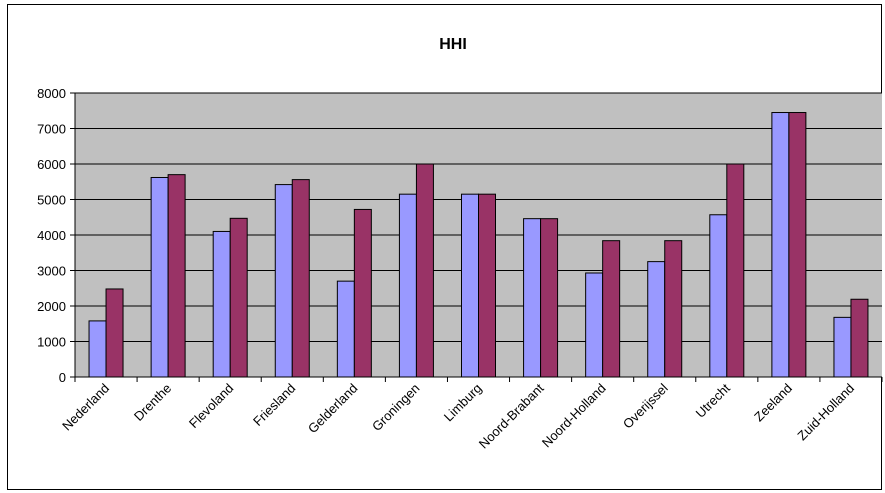 This screenshot has height=493, width=885. I want to click on y-tick-label: 5000, so click(51, 200).